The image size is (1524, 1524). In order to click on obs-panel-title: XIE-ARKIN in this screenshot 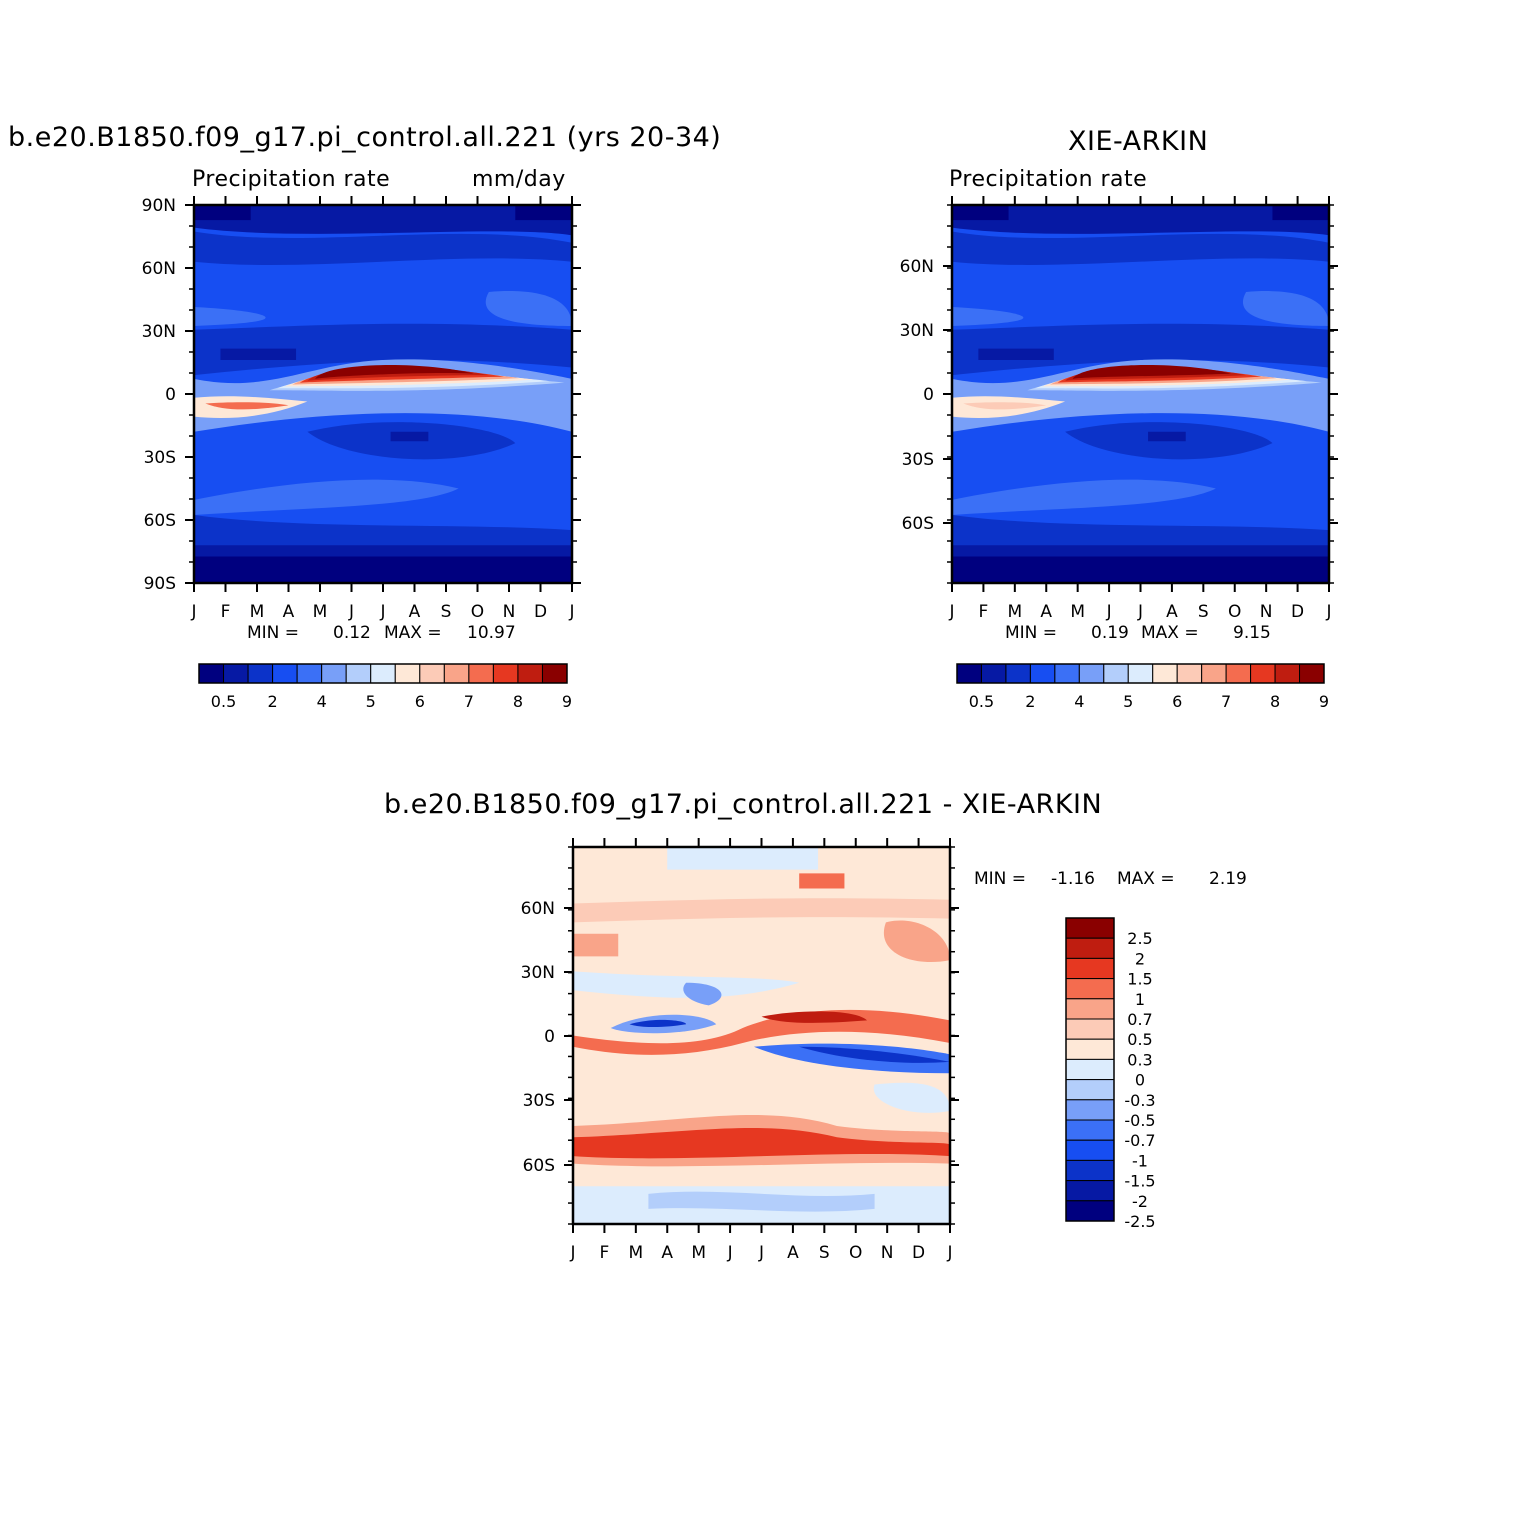, I will do `click(1138, 141)`.